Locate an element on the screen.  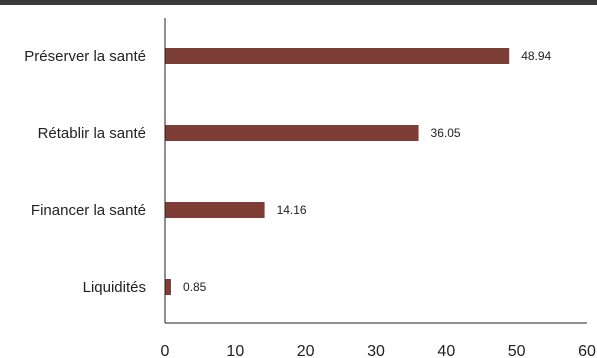
value-label-1: 36.05 is located at coordinates (446, 133).